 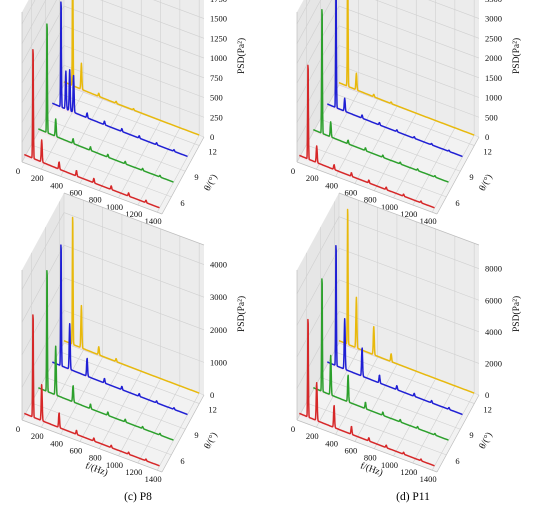 I want to click on x-tick-label: 800, so click(x=370, y=458).